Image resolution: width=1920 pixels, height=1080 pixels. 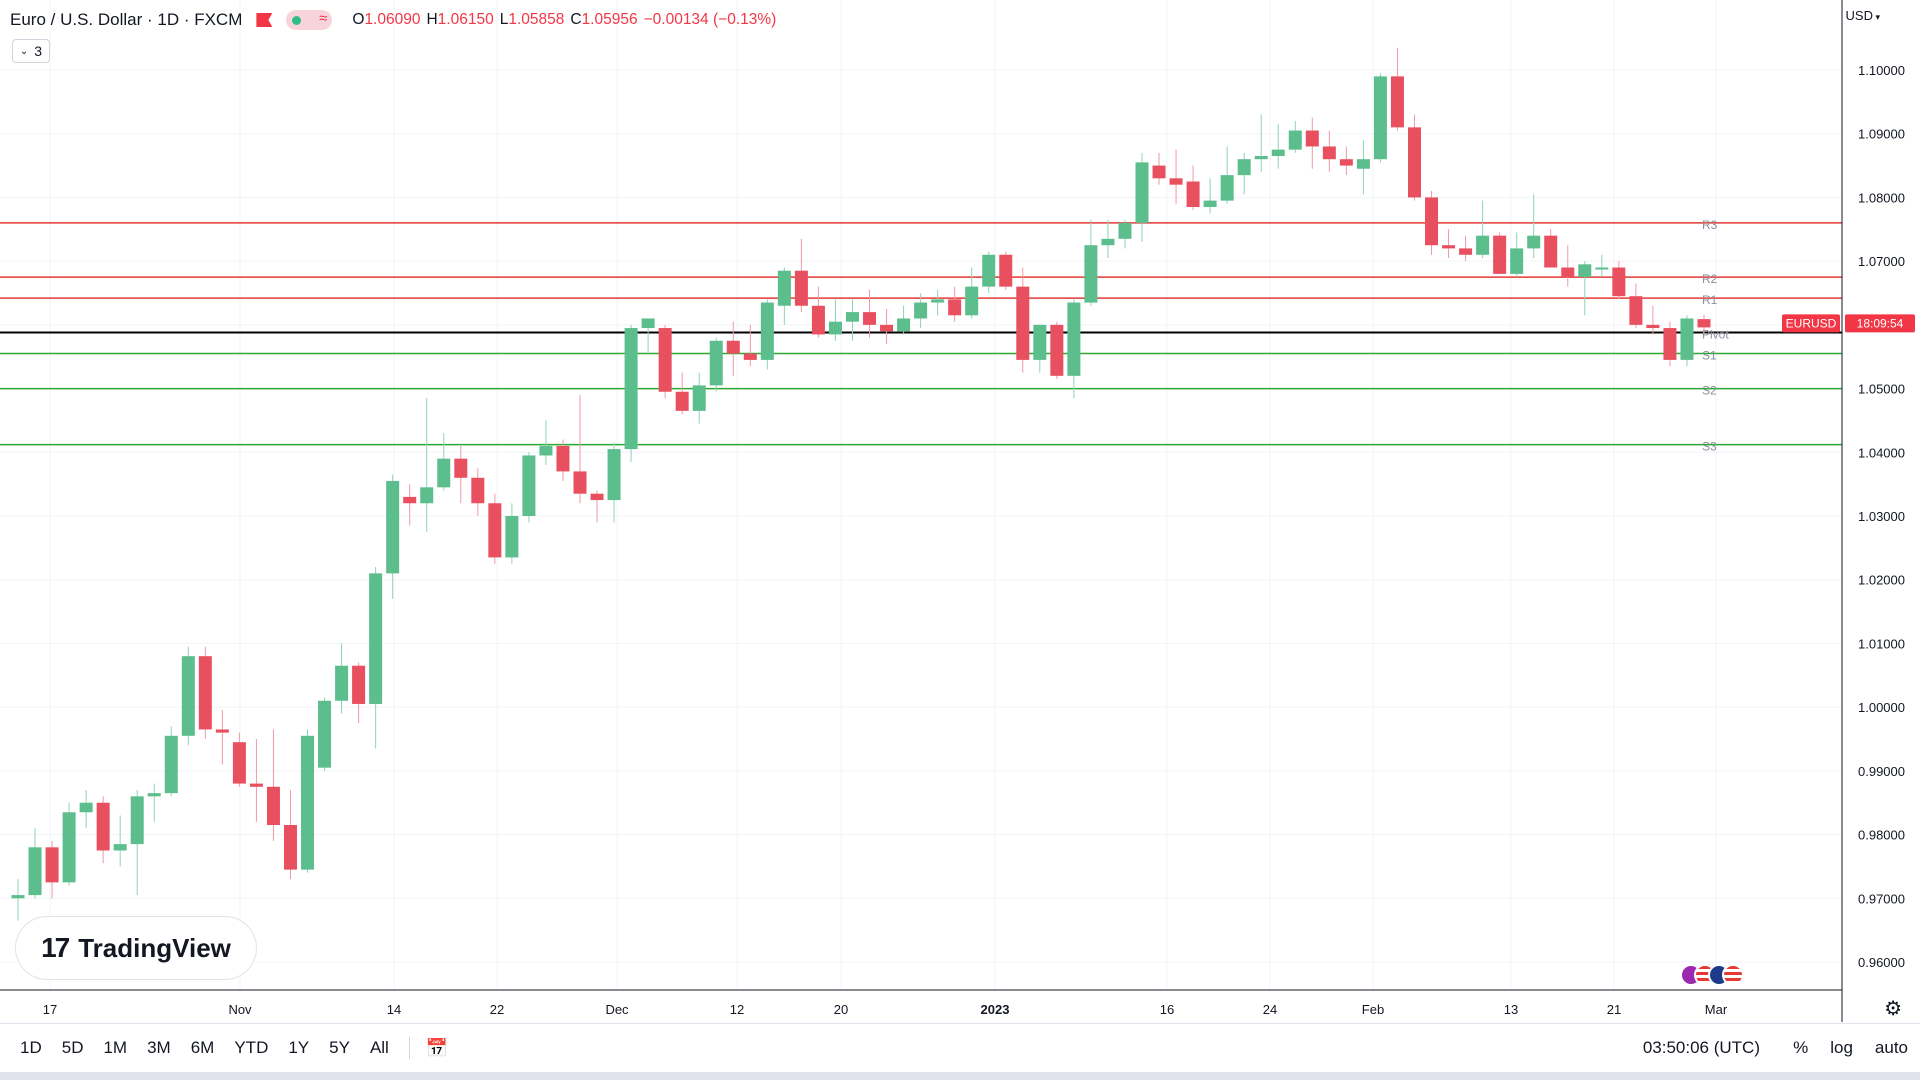 I want to click on price-axis-bg, so click(x=1881, y=511).